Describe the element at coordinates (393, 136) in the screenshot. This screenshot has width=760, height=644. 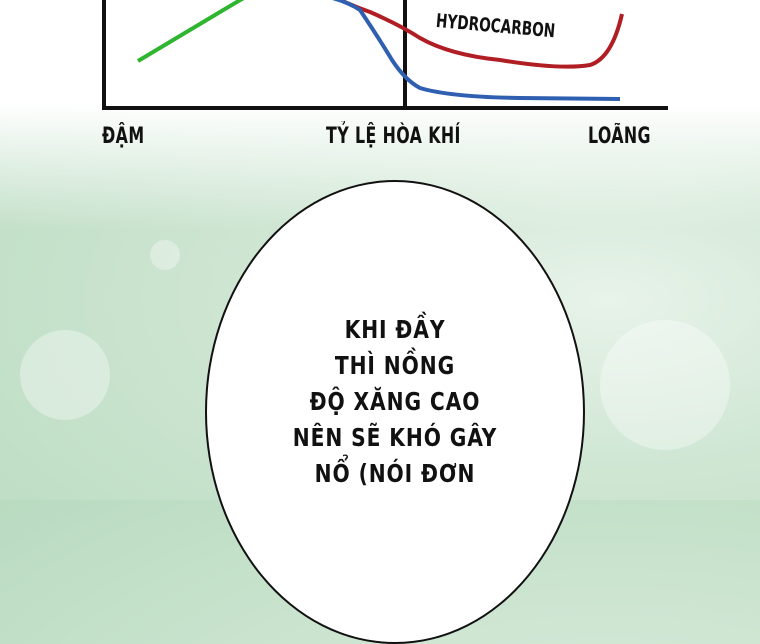
I see `x-center-label: TỶ LỆ HÒA KHÍ` at that location.